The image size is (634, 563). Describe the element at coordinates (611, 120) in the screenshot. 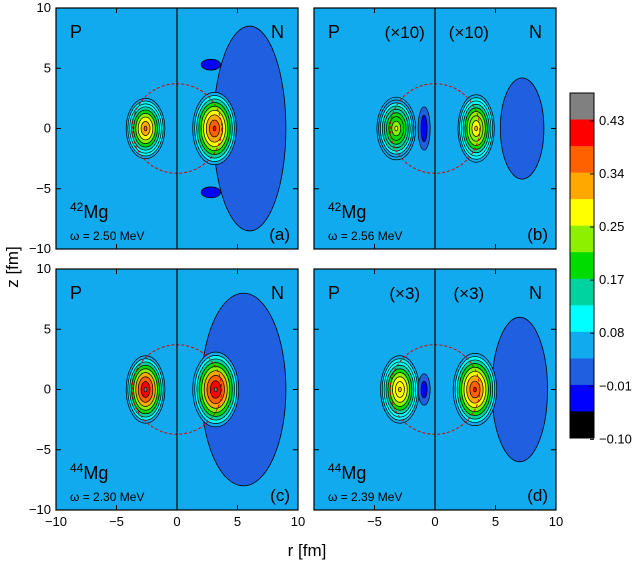

I see `colorbar-label: 0.43` at that location.